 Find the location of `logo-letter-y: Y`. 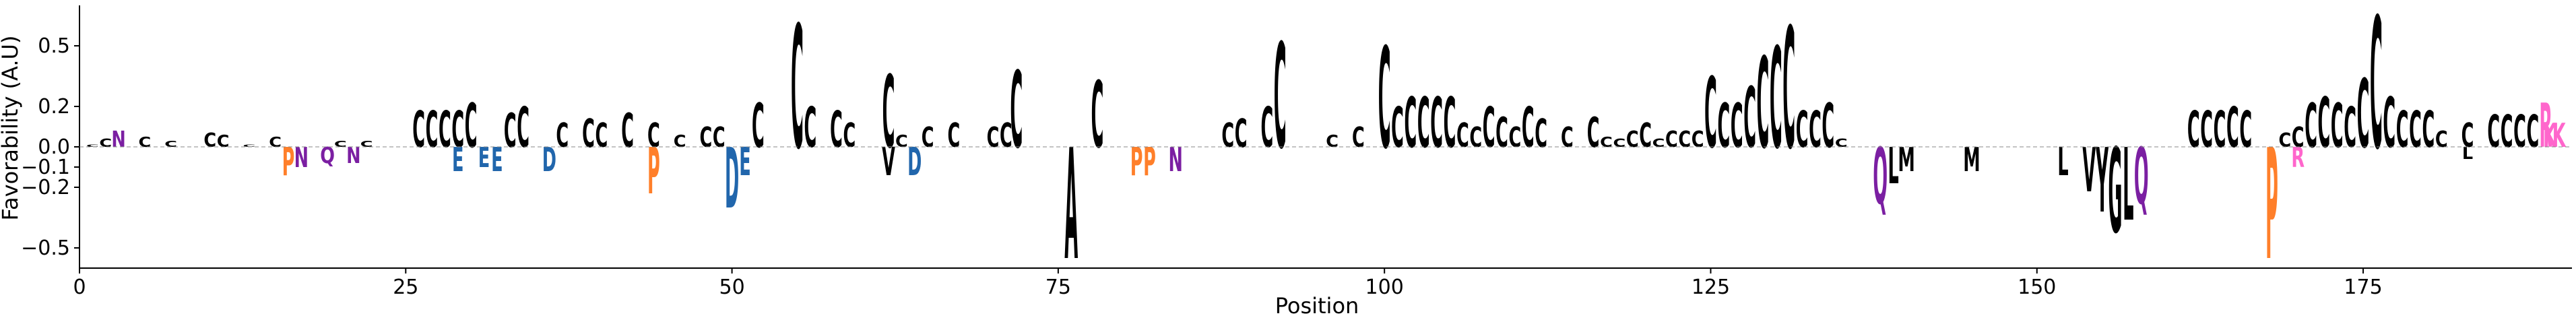

logo-letter-y: Y is located at coordinates (2102, 181).